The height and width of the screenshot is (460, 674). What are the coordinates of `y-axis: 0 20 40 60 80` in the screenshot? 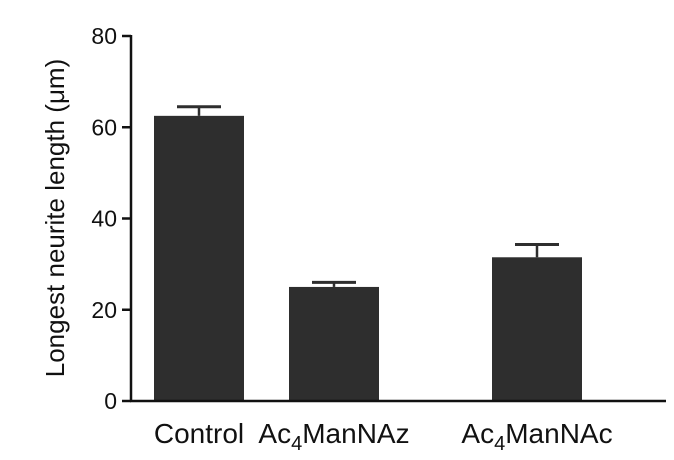 It's located at (112, 218).